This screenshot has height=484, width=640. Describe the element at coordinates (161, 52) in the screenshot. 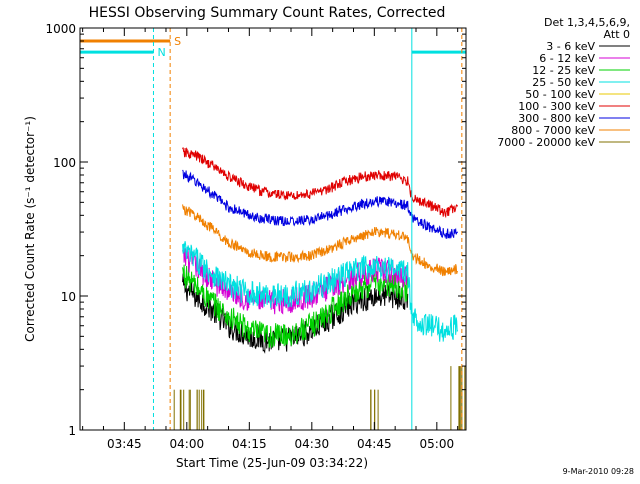

I see `annotation-label: N` at that location.